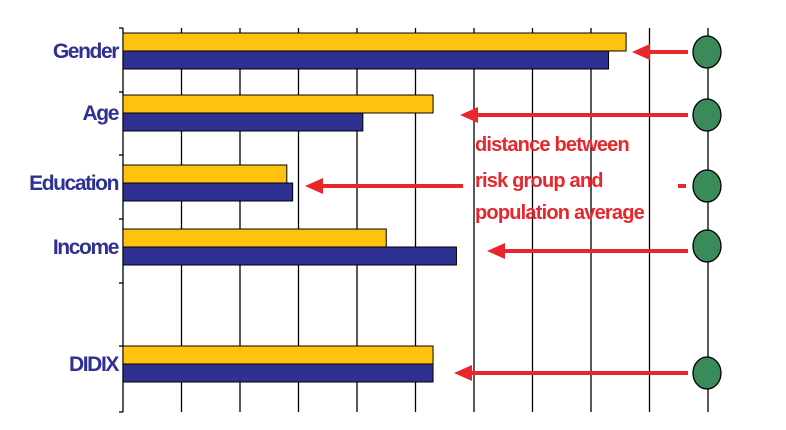 Image resolution: width=786 pixels, height=430 pixels. What do you see at coordinates (707, 212) in the screenshot?
I see `markers` at bounding box center [707, 212].